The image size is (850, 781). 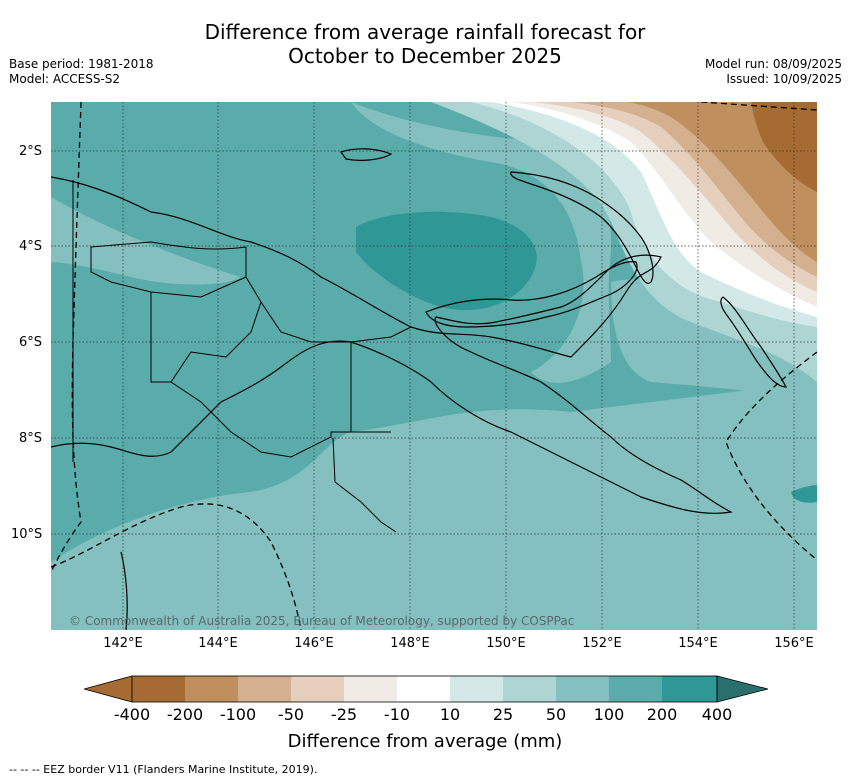 I want to click on field-wet-50-west, so click(x=146, y=241).